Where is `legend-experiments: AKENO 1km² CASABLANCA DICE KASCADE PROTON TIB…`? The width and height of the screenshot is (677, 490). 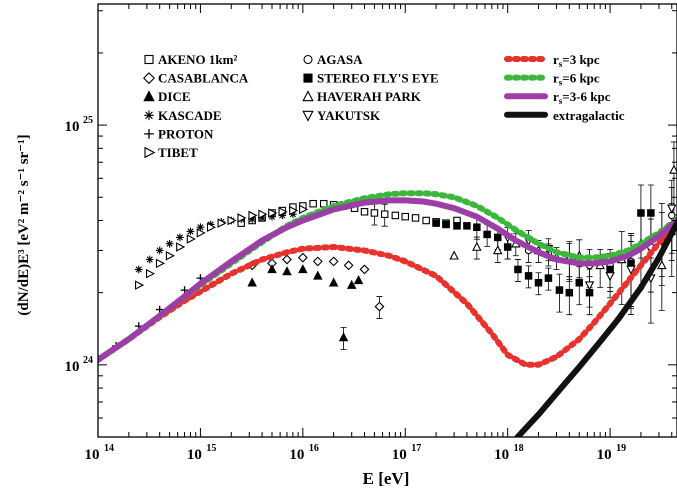
legend-experiments: AKENO 1km² CASABLANCA DICE KASCADE PROTON TIB… is located at coordinates (291, 106).